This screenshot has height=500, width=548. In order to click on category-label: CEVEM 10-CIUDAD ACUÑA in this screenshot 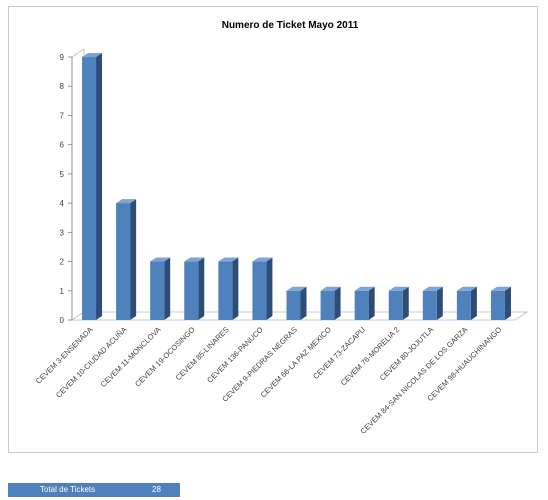, I will do `click(91, 362)`.